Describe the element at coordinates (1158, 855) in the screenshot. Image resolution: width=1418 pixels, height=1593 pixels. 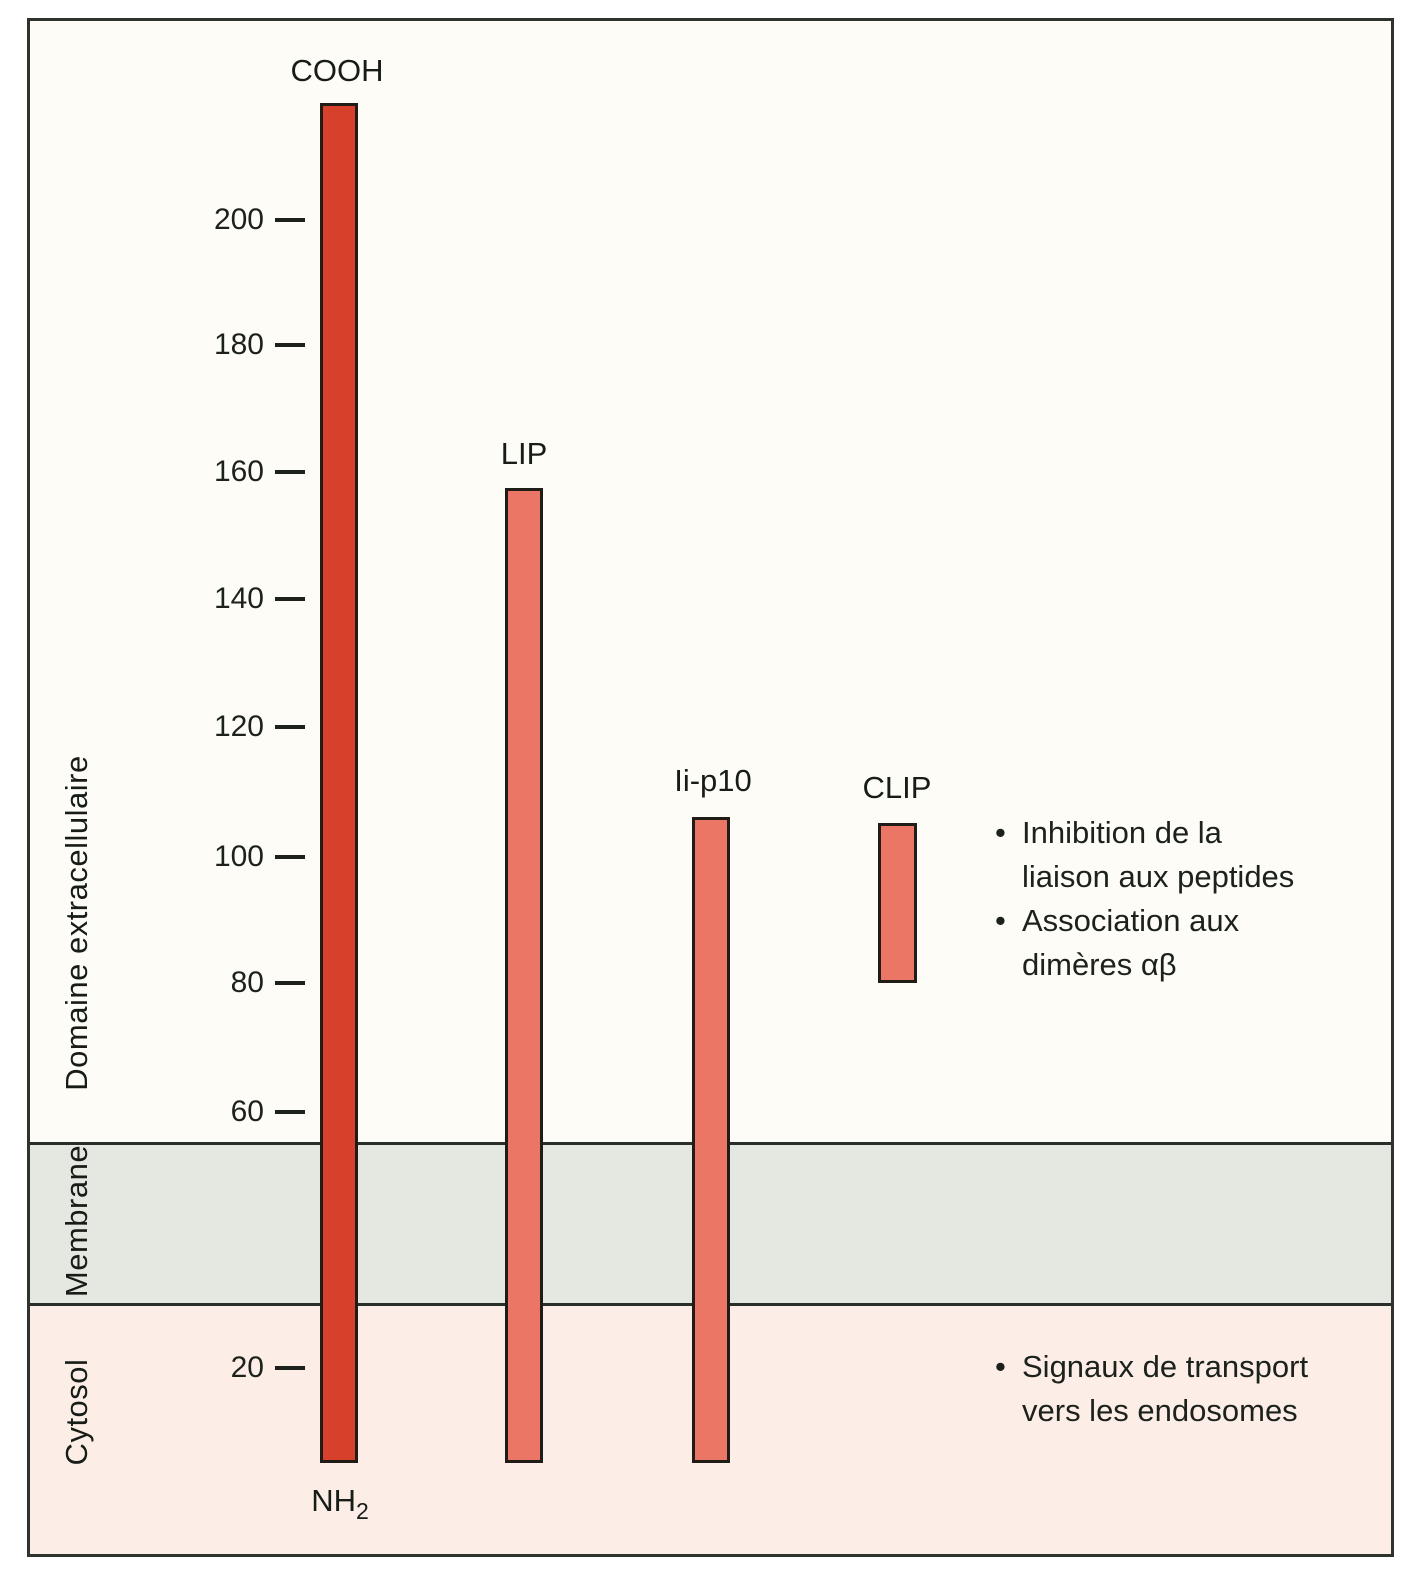
I see `annotation-text: Inhibition de la liaison aux peptides` at that location.